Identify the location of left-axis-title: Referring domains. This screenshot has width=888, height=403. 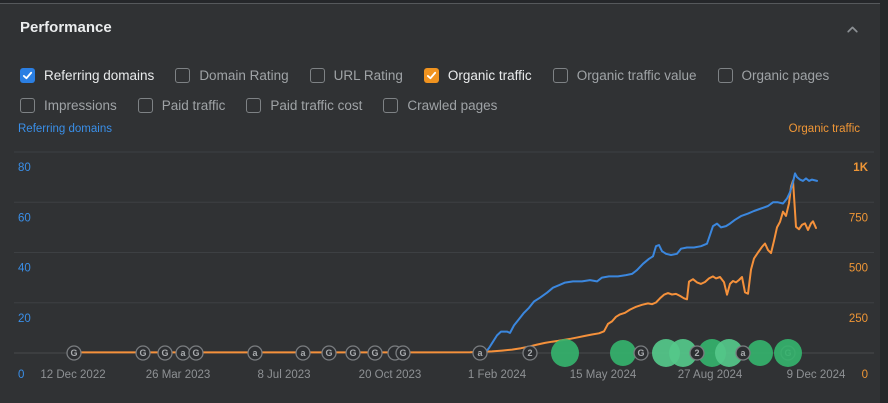
(65, 129).